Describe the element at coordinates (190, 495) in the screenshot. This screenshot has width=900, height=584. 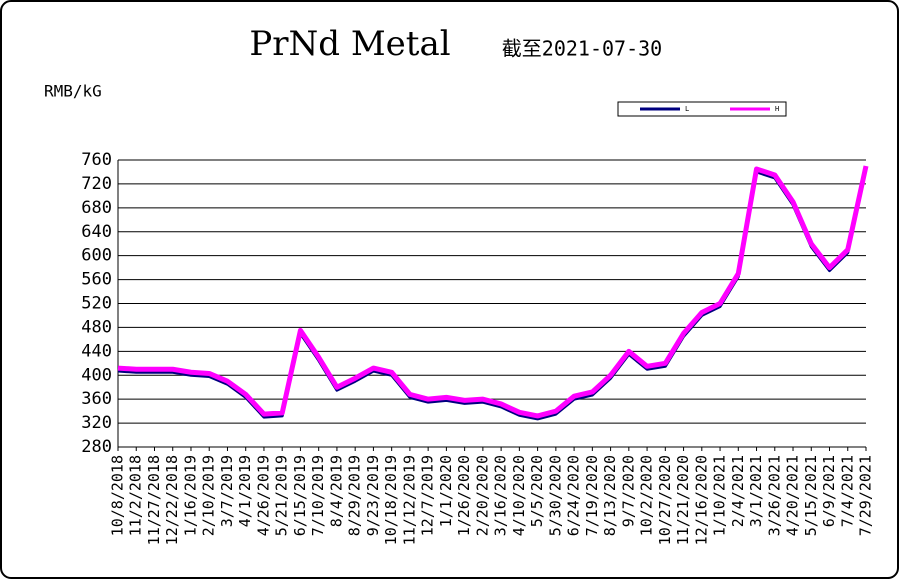
I see `x-tick-label: 1/16/2019` at that location.